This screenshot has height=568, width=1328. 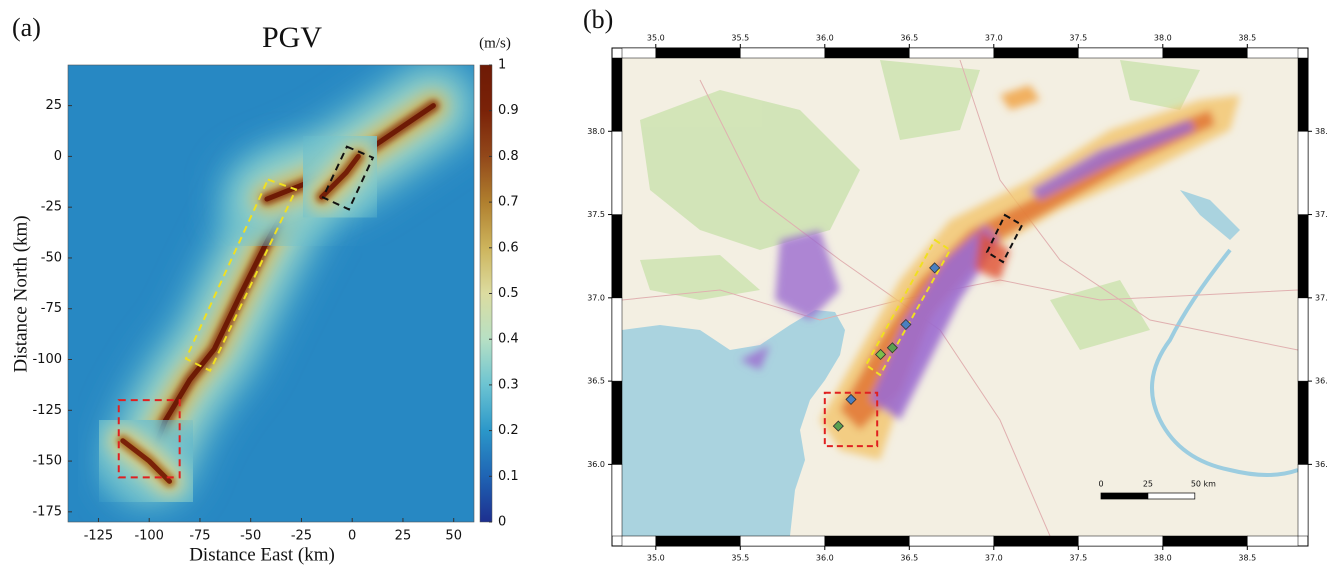 What do you see at coordinates (47, 461) in the screenshot?
I see `y-tick-label: -150` at bounding box center [47, 461].